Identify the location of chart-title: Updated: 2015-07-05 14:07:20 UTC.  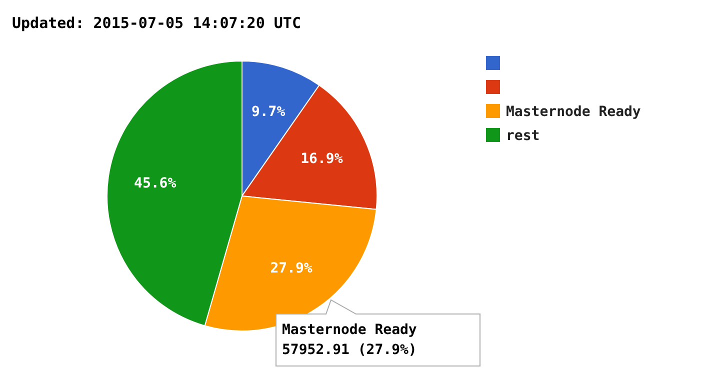
(156, 23).